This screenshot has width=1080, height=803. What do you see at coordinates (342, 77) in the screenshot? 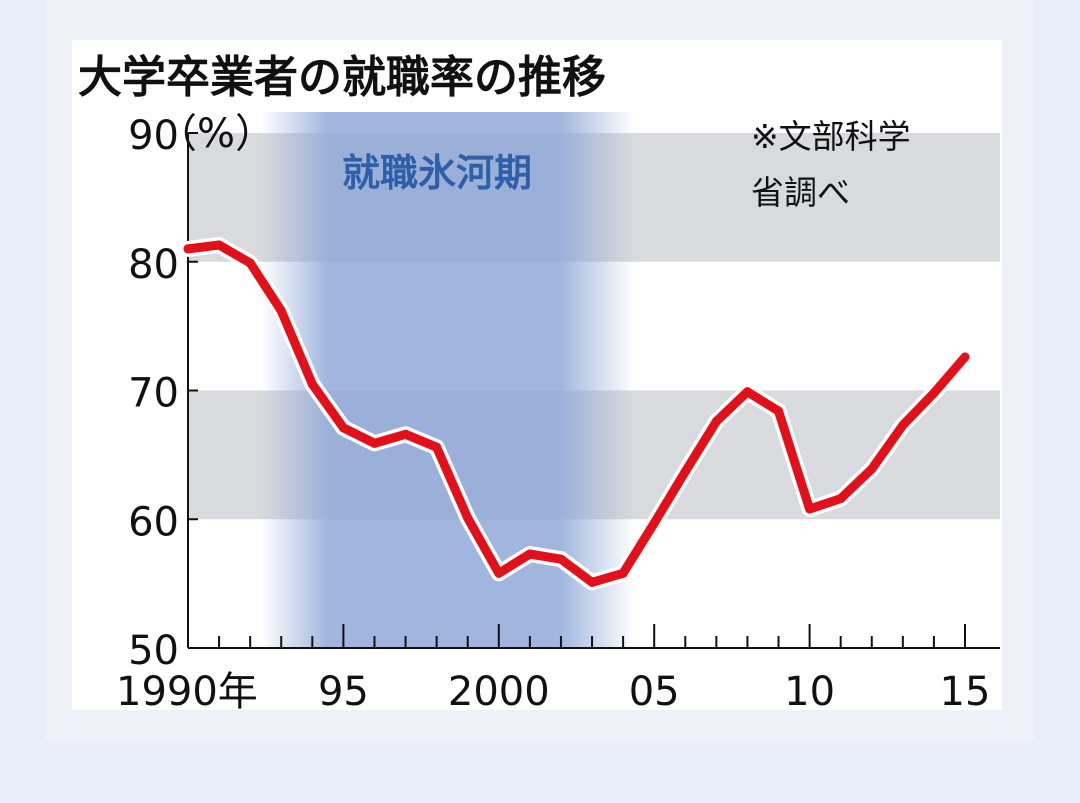
I see `chart-title: 大学卒業者の就職率の推移` at bounding box center [342, 77].